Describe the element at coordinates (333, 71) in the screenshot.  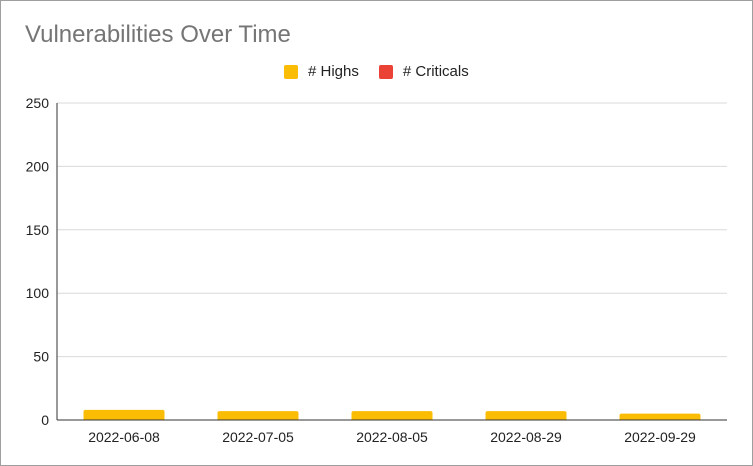
I see `legend-label-highs: # Highs` at that location.